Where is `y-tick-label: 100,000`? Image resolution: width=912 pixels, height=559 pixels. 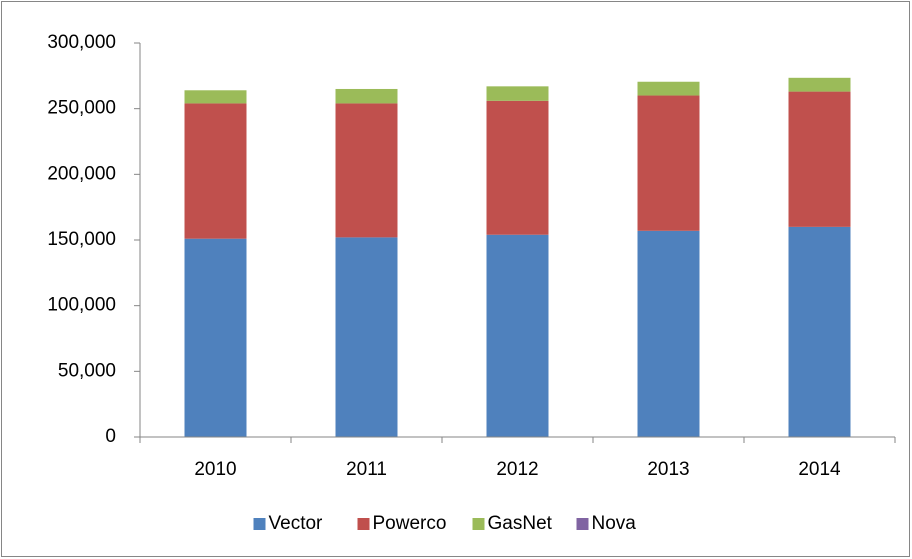
y-tick-label: 100,000 is located at coordinates (81, 305).